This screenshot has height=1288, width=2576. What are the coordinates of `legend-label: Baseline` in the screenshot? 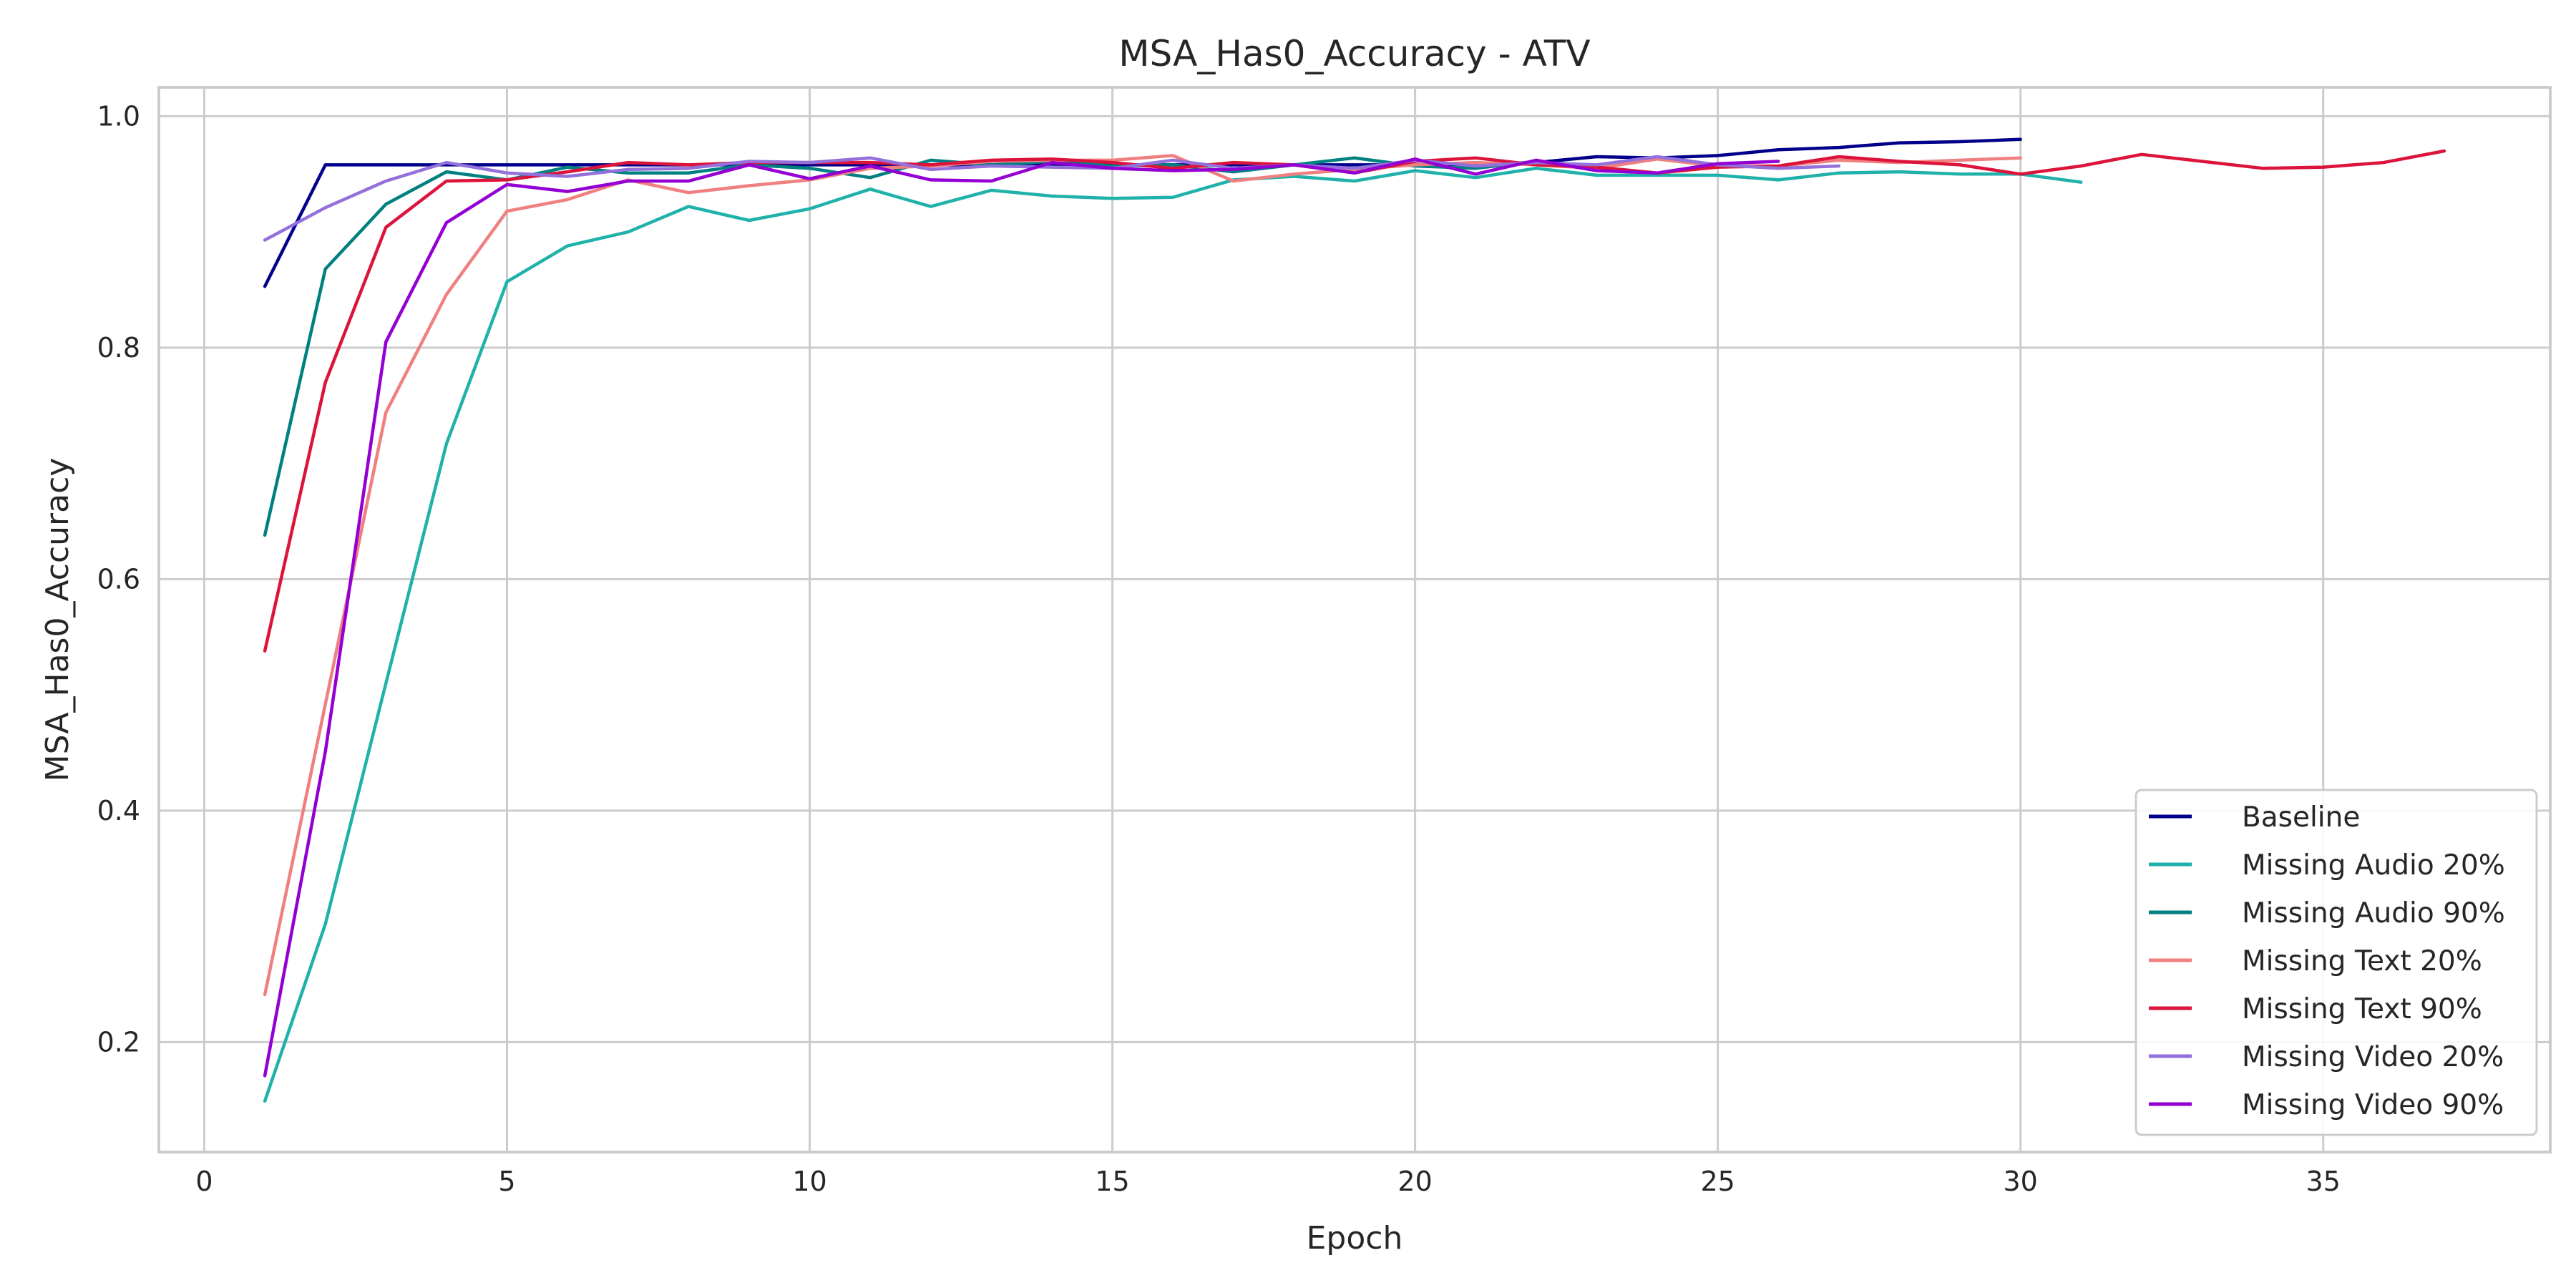 It's located at (2301, 817).